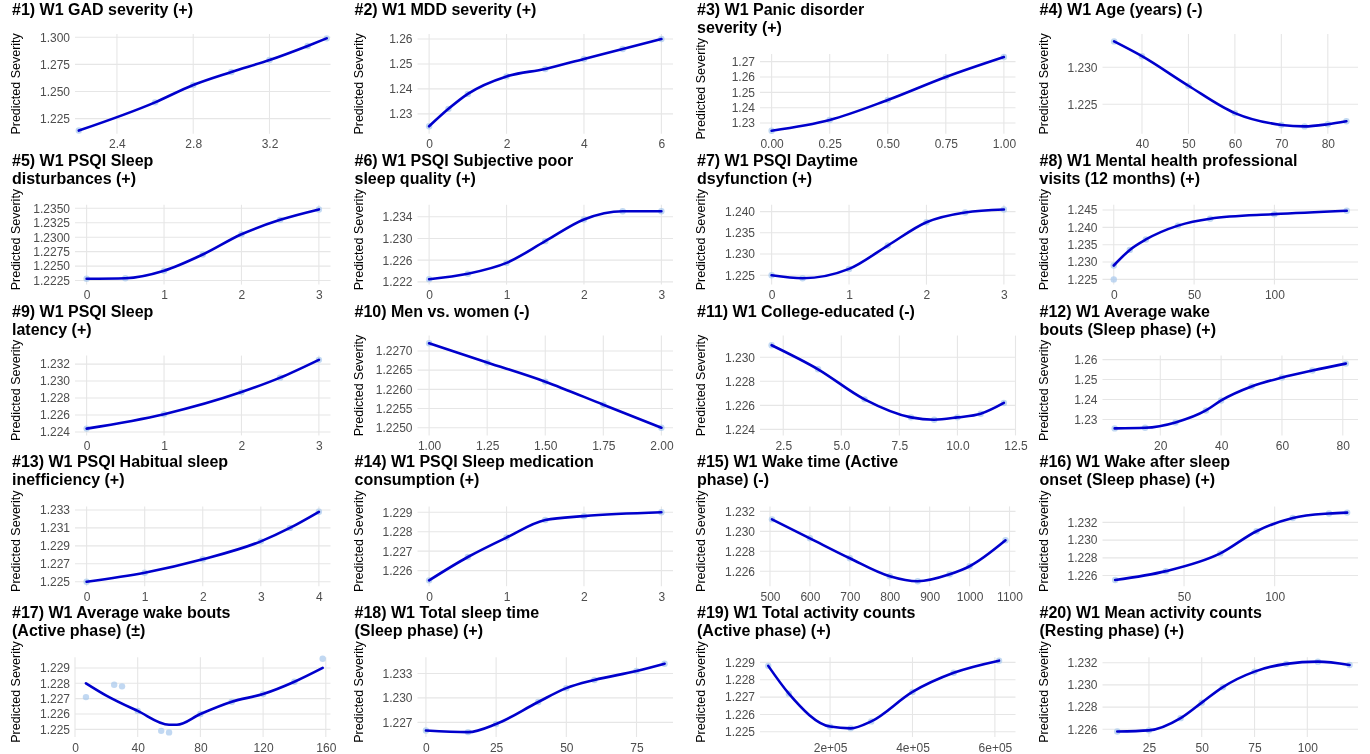 The image size is (1370, 754). What do you see at coordinates (55, 510) in the screenshot?
I see `y-tick-label: 1.233` at bounding box center [55, 510].